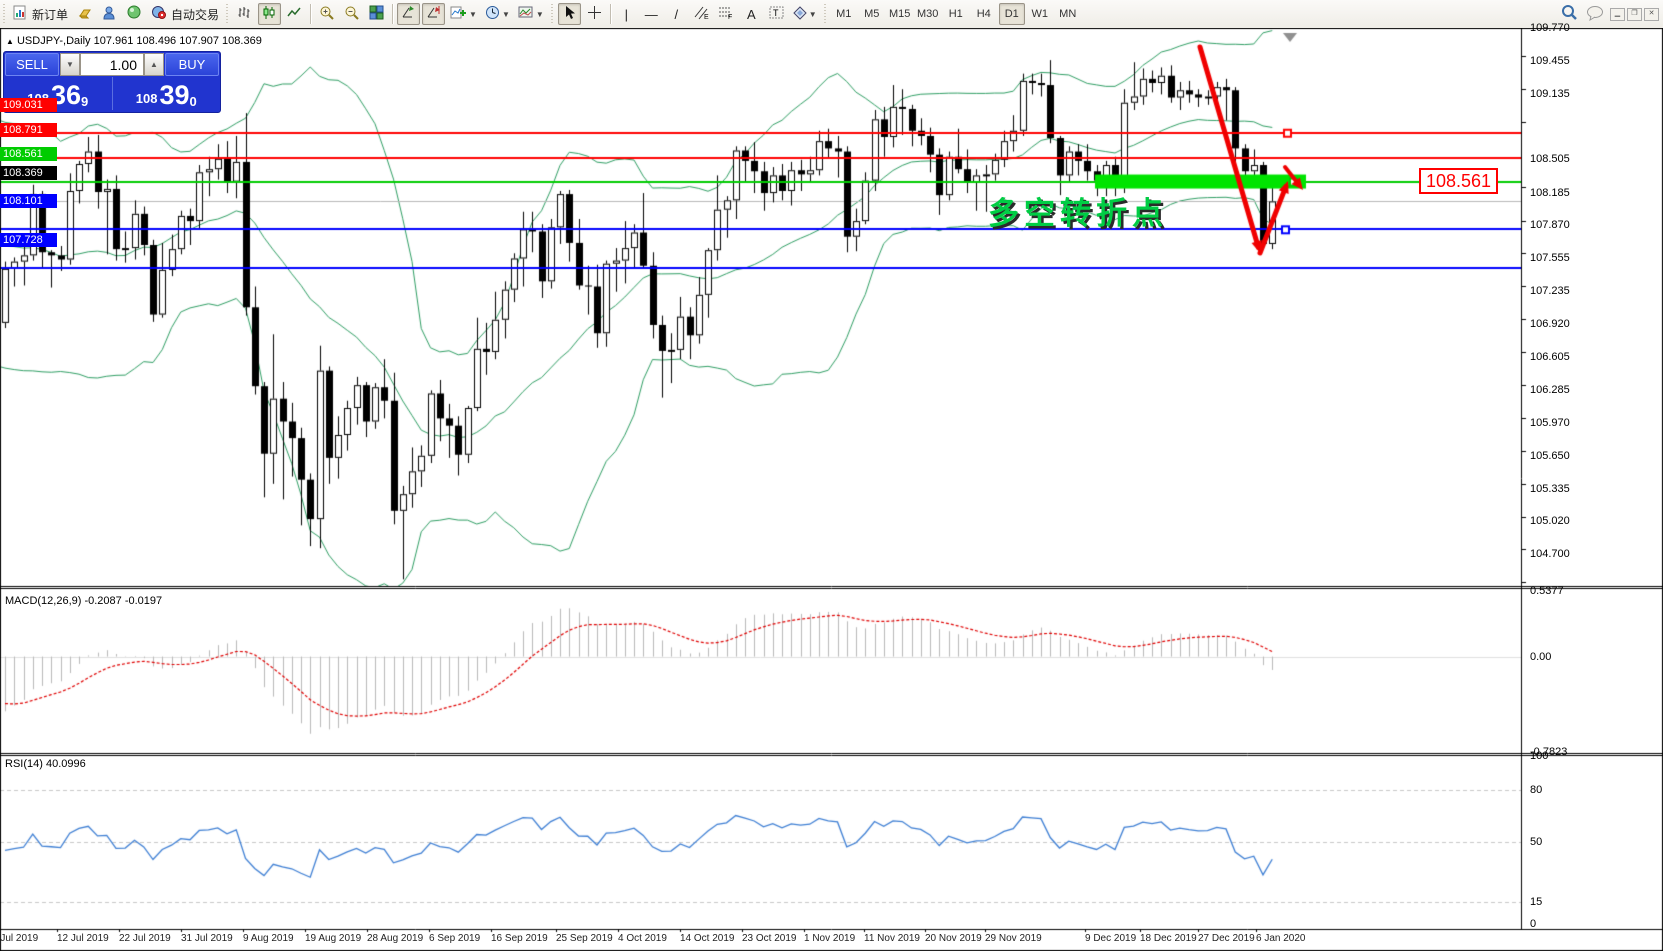 This screenshot has width=1663, height=951. What do you see at coordinates (70, 64) in the screenshot?
I see `volume-decrease-button: ▼` at bounding box center [70, 64].